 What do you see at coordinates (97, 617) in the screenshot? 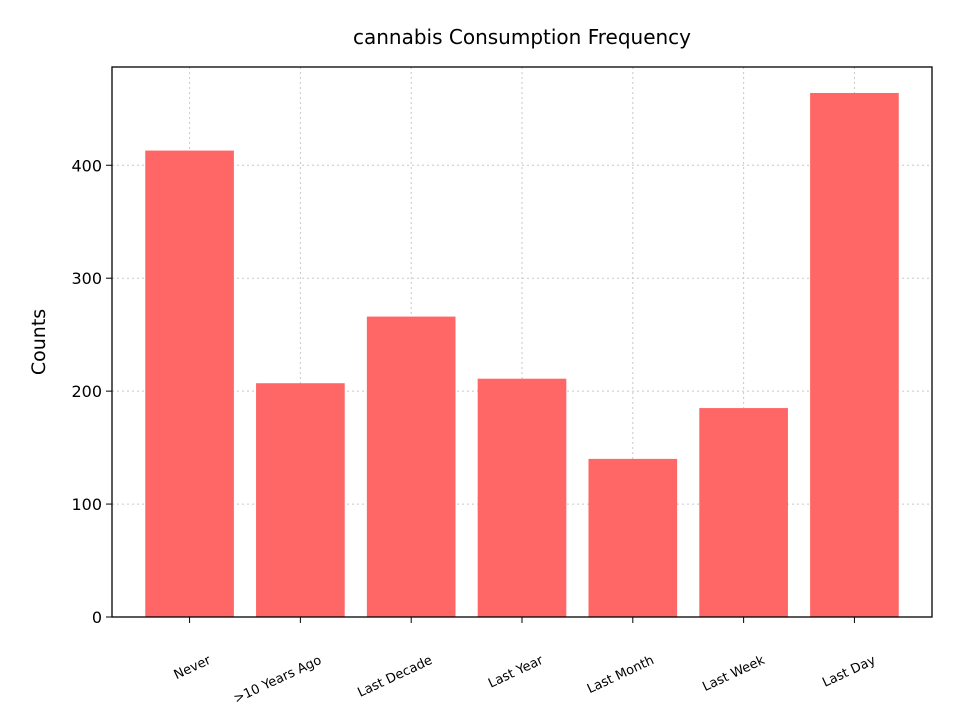
I see `y-tick-label: 0` at bounding box center [97, 617].